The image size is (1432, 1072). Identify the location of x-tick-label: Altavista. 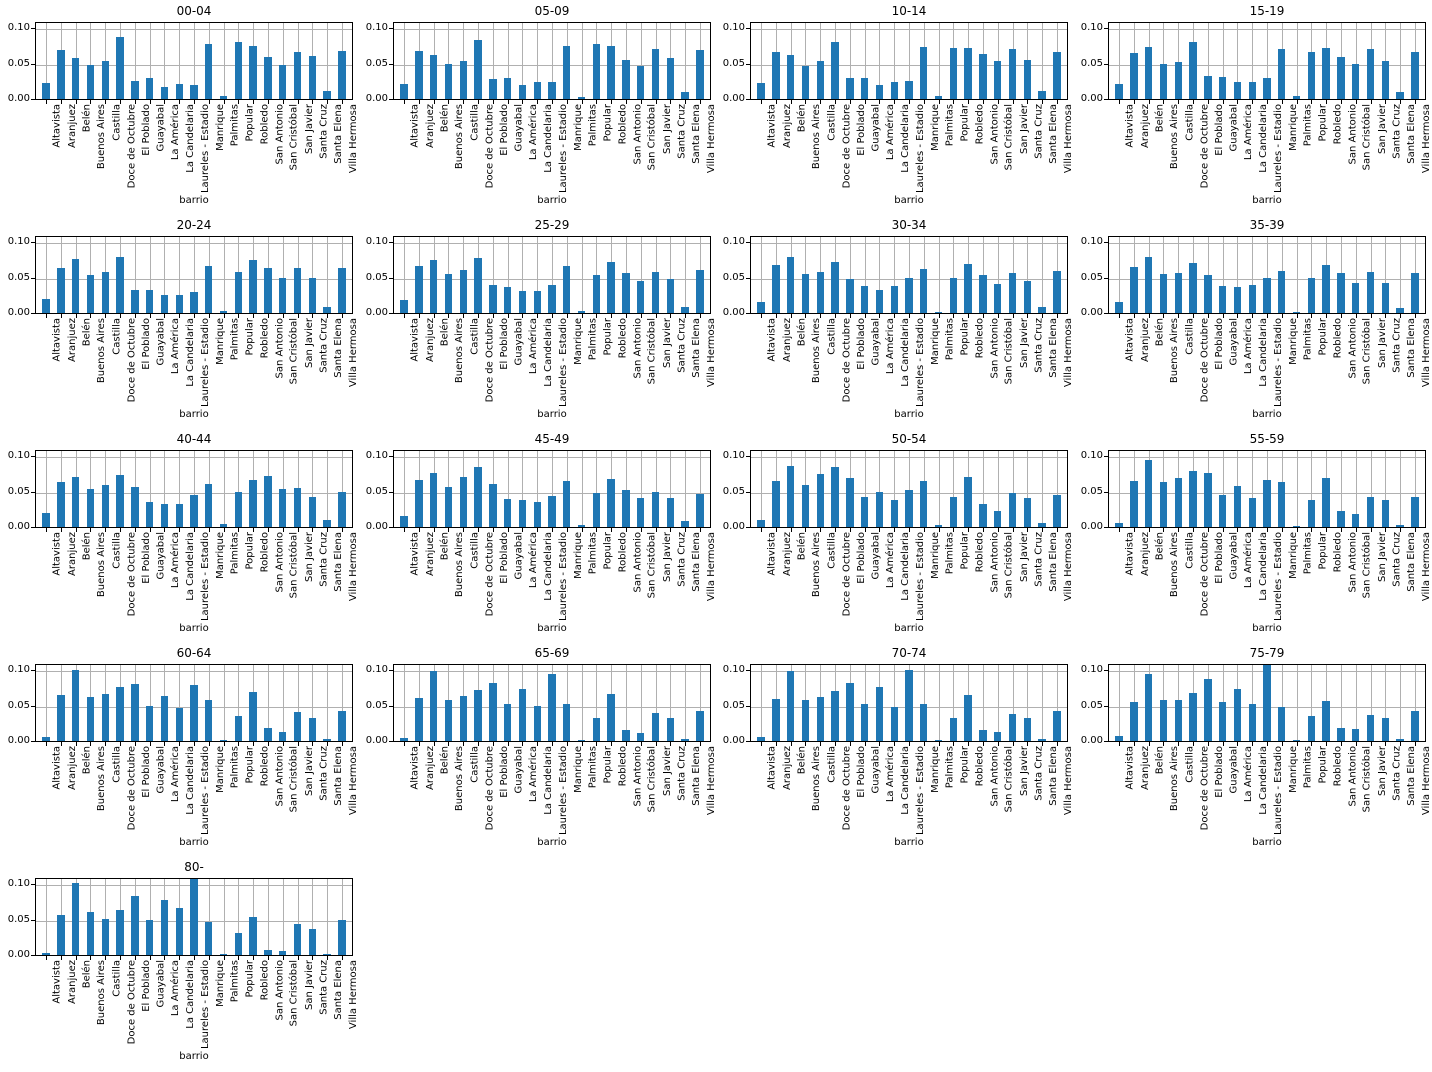
(773, 554).